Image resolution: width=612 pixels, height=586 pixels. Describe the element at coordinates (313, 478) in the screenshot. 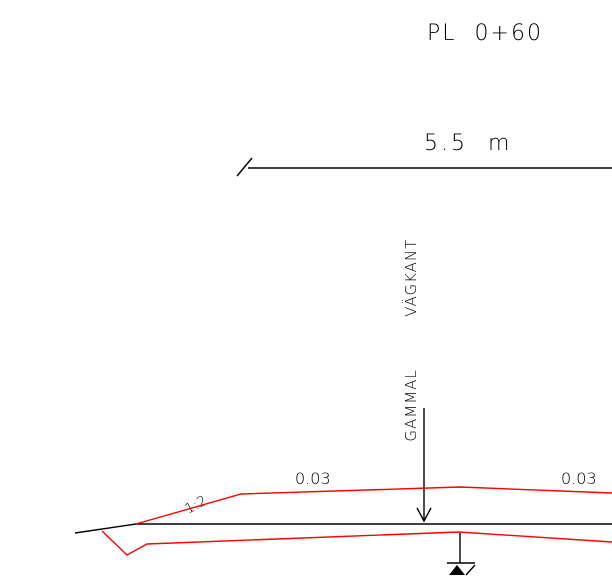

I see `slope-label-left: 0.03` at that location.